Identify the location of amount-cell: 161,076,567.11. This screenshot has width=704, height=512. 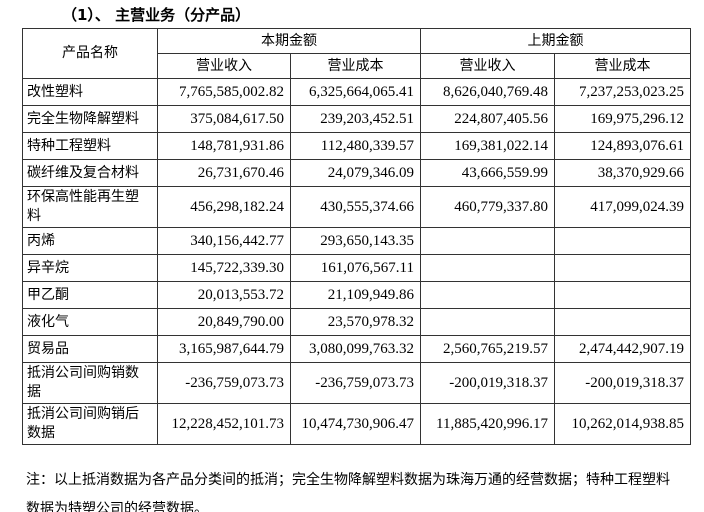
(355, 268).